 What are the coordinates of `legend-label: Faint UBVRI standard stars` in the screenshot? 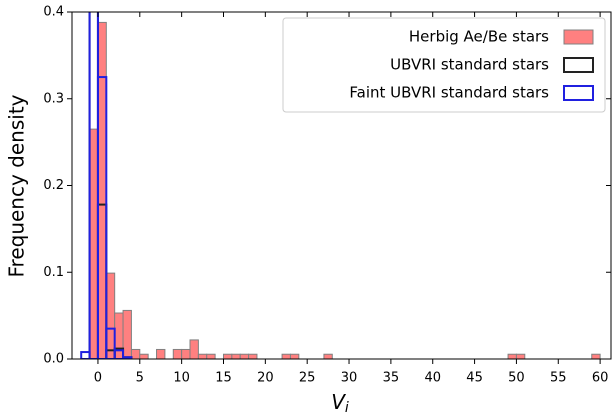 It's located at (449, 93).